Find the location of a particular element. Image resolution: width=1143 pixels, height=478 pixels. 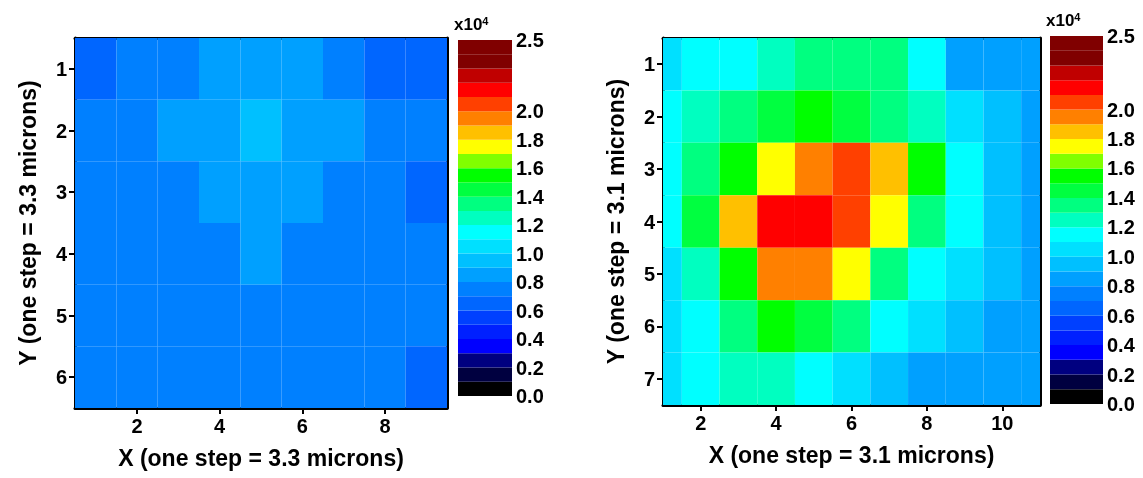

y-axis-title: Y (one step = 3.3 microns) is located at coordinates (27, 223).